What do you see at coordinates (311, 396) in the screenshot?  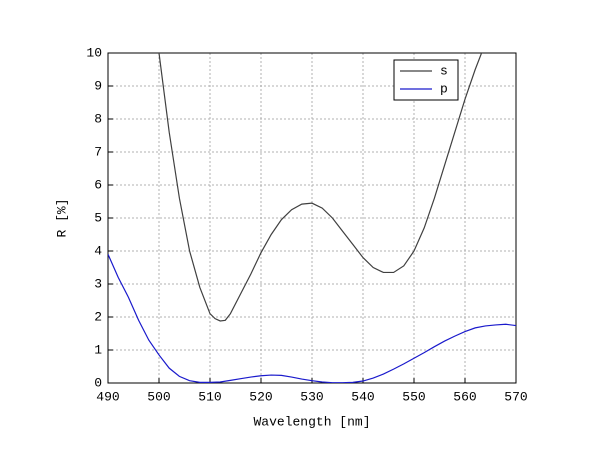 I see `x-tick-label: 530` at bounding box center [311, 396].